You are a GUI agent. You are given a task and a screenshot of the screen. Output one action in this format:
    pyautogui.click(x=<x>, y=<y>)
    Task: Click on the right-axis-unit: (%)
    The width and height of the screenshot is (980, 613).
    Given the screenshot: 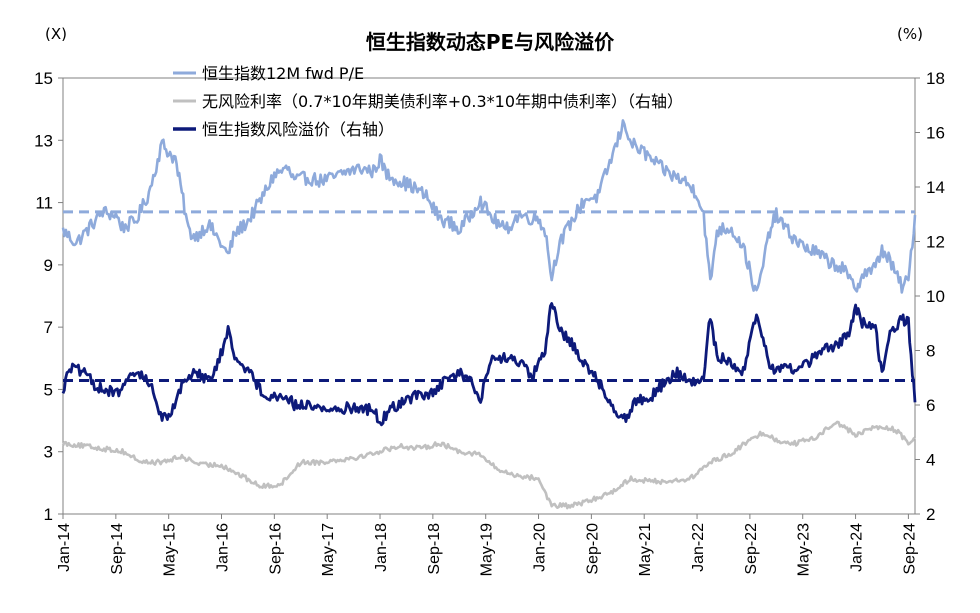 What is the action you would take?
    pyautogui.click(x=910, y=34)
    